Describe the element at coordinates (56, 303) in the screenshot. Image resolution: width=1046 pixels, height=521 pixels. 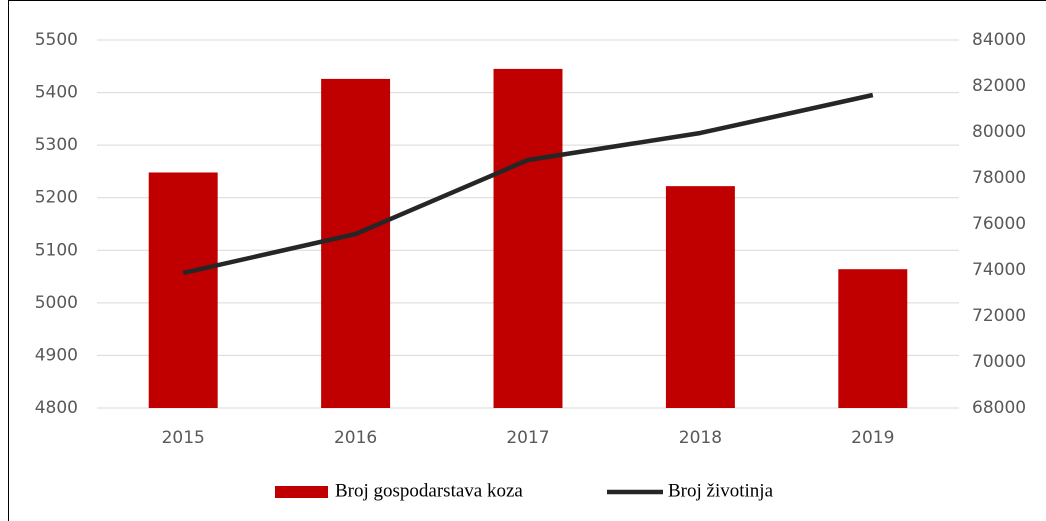
I see `y-tick-label: 5000` at that location.